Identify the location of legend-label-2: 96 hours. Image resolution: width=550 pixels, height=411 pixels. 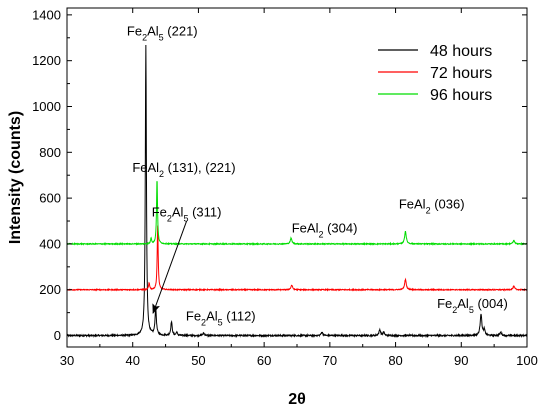
(461, 95).